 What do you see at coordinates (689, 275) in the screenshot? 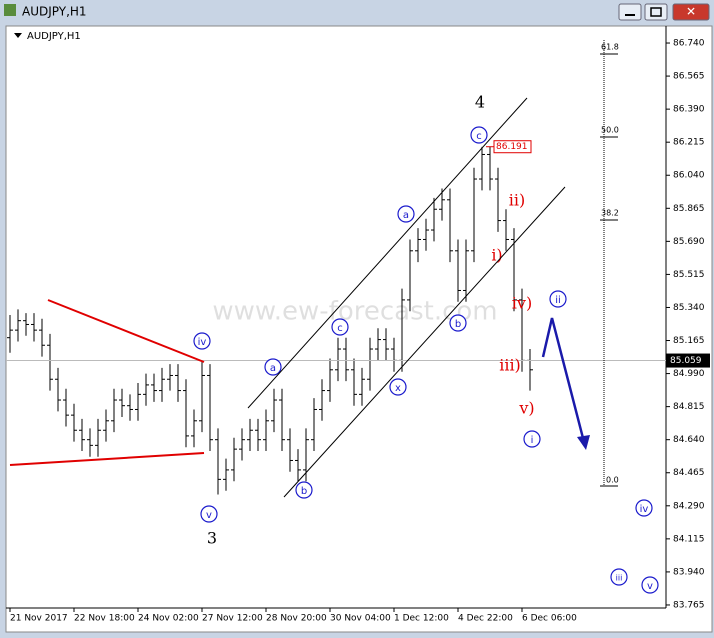
I see `y-tick-label: 85.515` at bounding box center [689, 275].